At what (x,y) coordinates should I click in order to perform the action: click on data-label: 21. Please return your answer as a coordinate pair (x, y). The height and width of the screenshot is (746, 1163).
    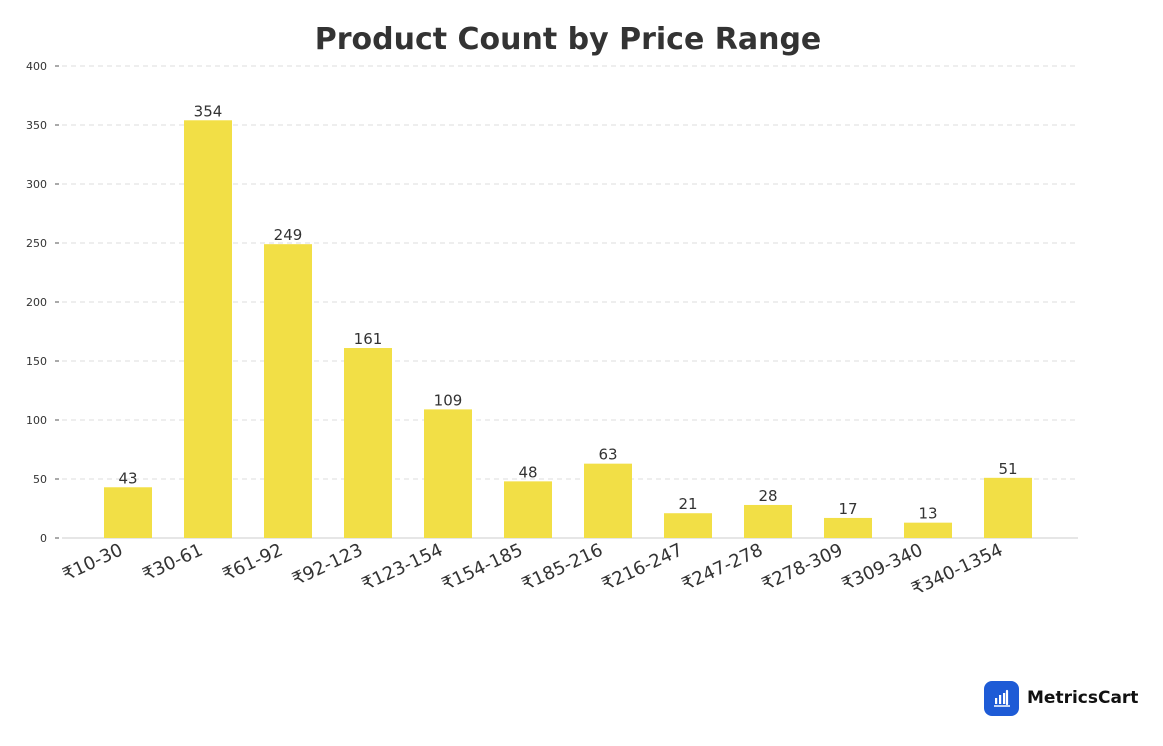
    Looking at the image, I should click on (687, 504).